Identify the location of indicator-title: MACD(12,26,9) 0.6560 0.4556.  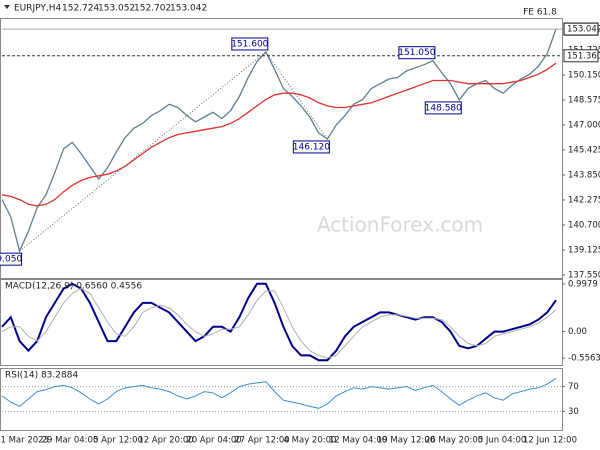
(73, 287).